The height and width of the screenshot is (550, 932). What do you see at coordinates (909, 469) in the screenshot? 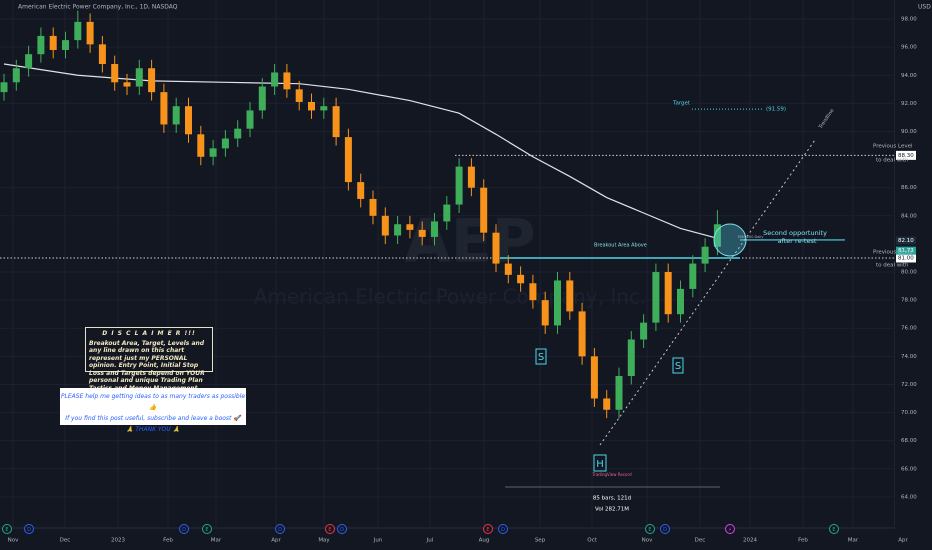
I see `y-tick-label: 66.00` at bounding box center [909, 469].